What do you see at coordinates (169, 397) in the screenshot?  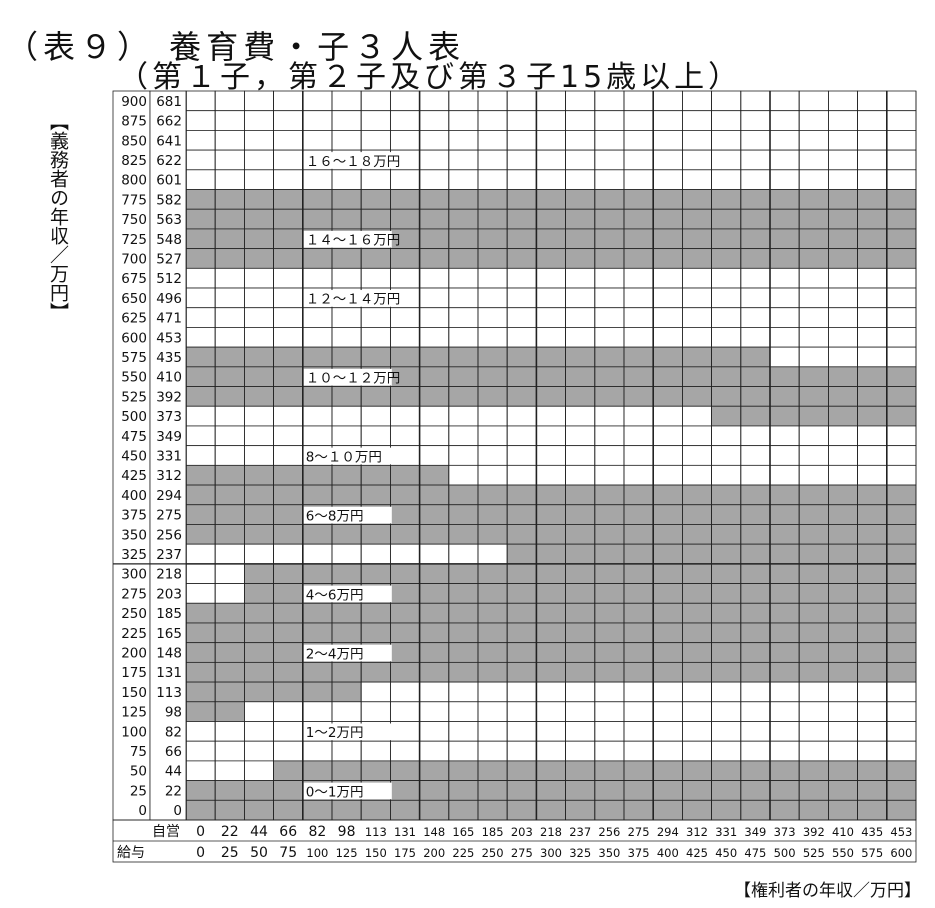 I see `y-tick-jiei: 392` at bounding box center [169, 397].